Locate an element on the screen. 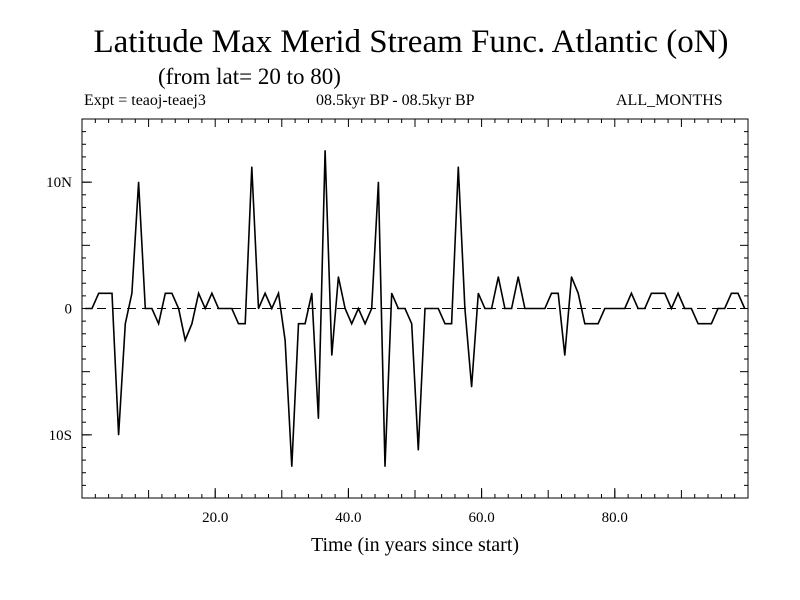 This screenshot has width=800, height=600. experiment-label: Expt = teaoj-teaej3 is located at coordinates (145, 100).